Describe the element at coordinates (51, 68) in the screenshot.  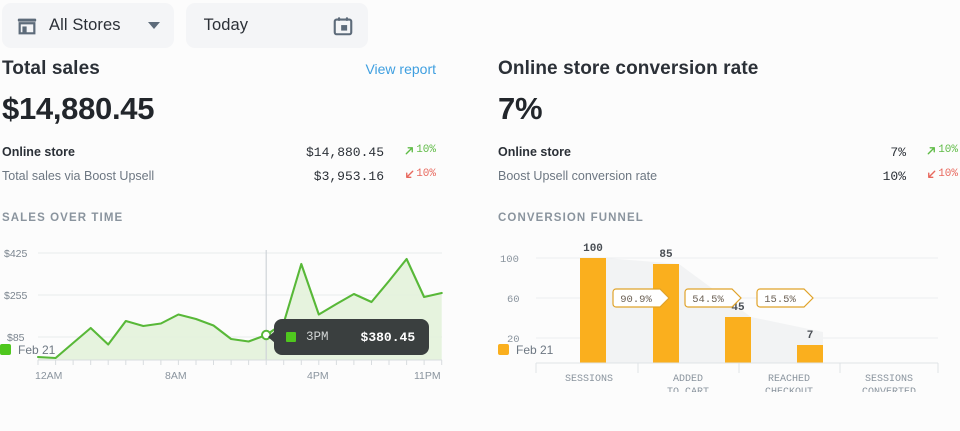
I see `page-title: Total sales` at that location.